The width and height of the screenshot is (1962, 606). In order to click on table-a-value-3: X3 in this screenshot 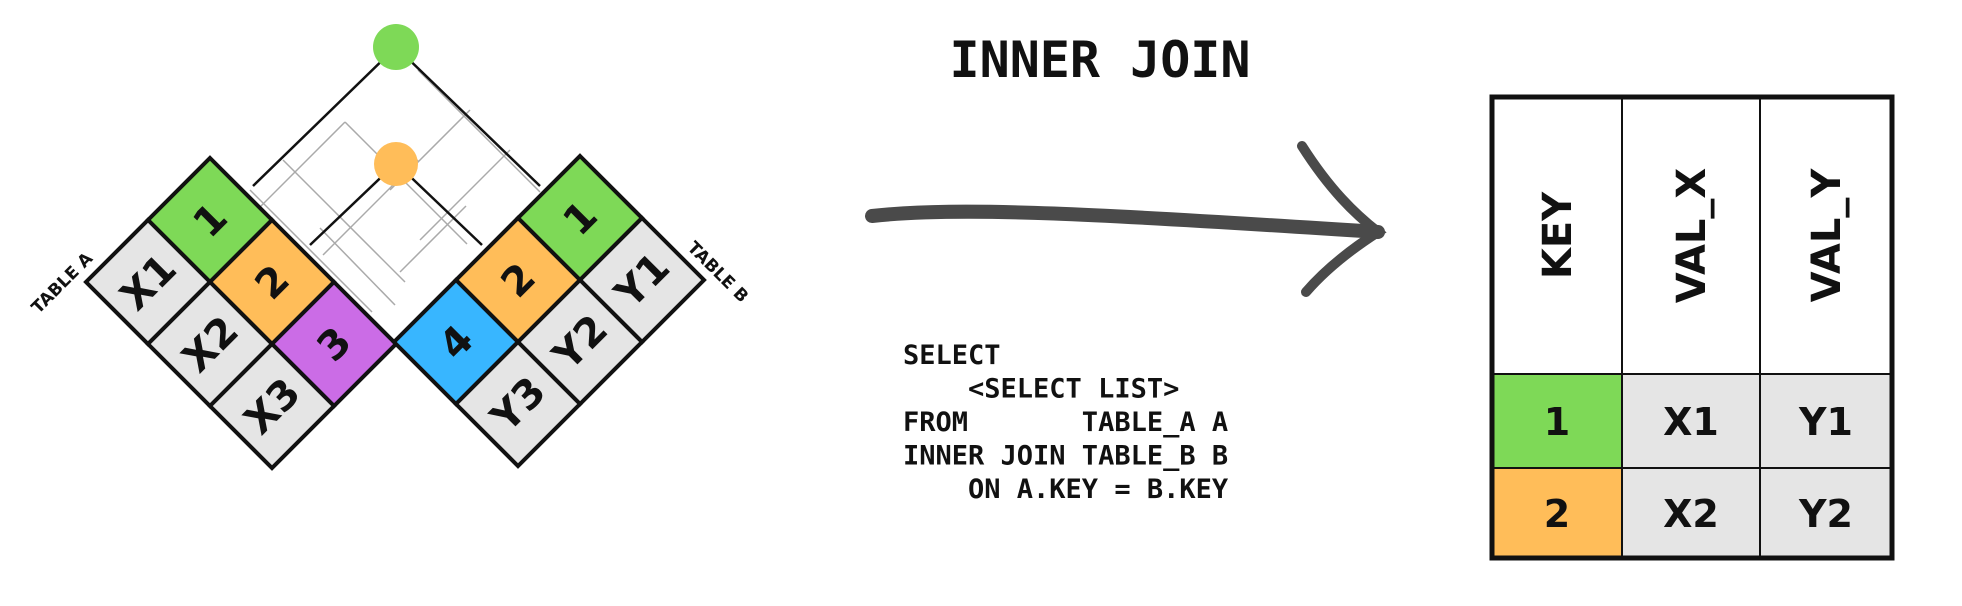, I will do `click(272, 406)`.